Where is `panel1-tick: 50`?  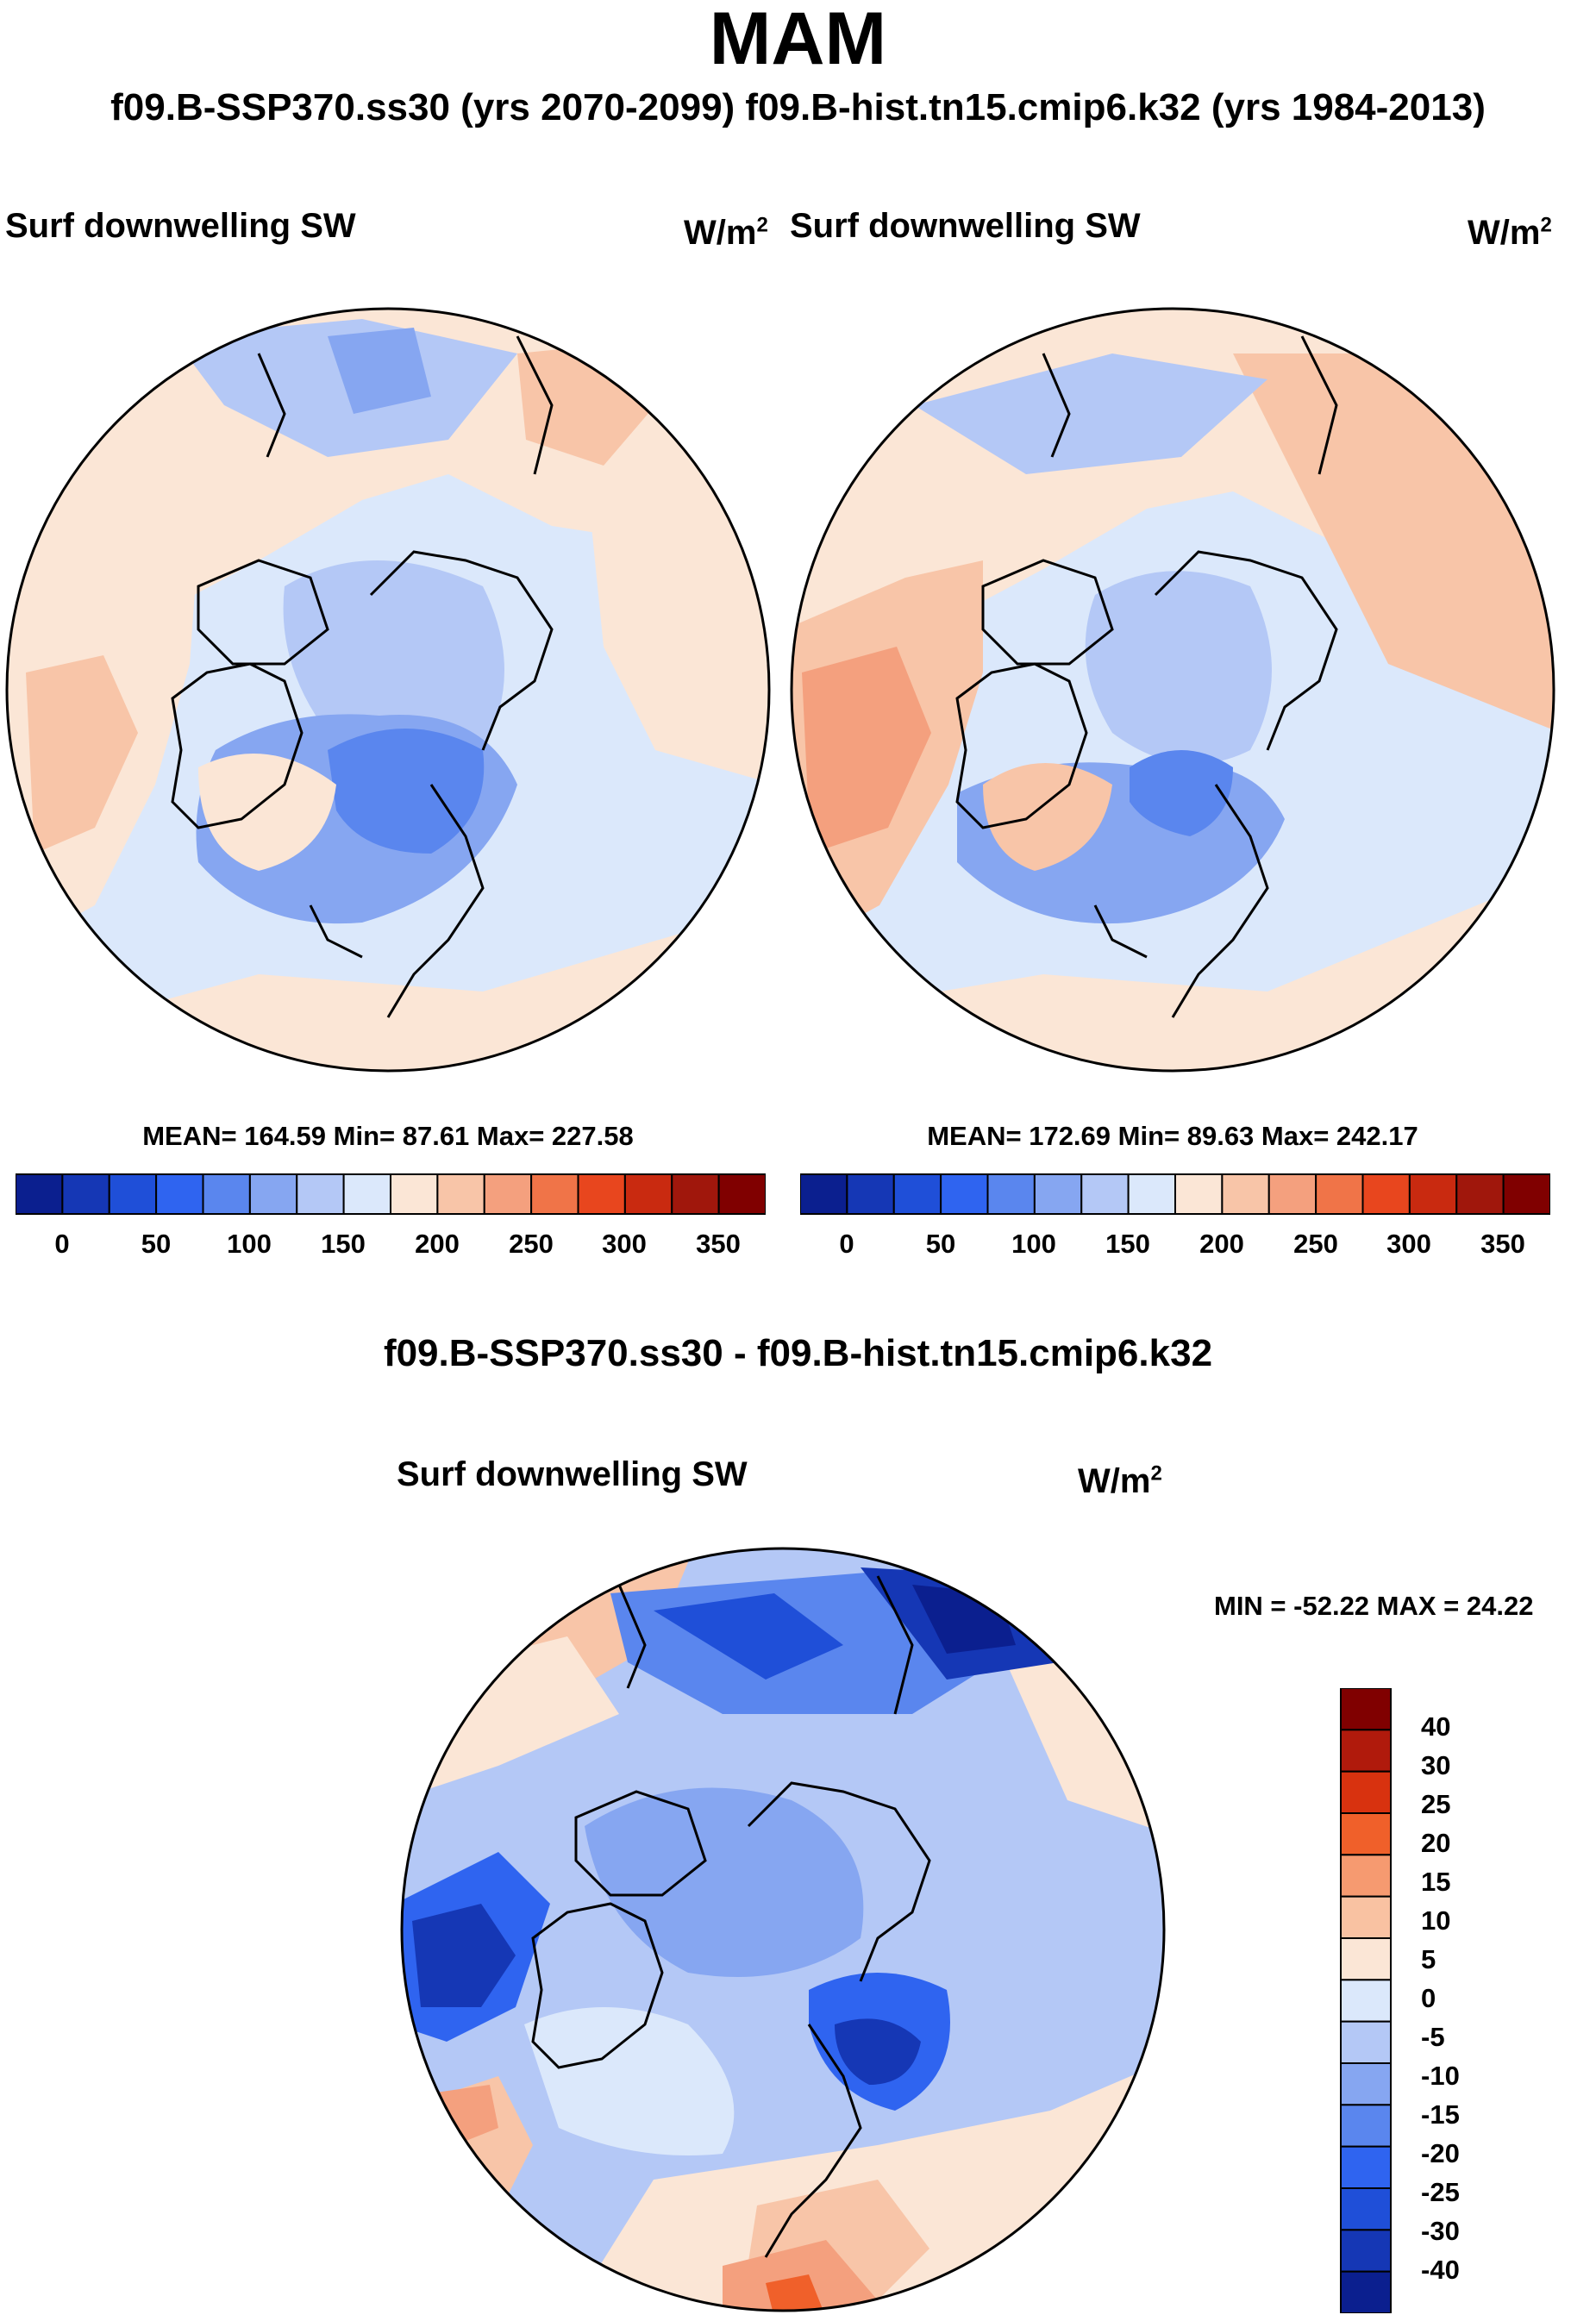 panel1-tick: 50 is located at coordinates (156, 1244).